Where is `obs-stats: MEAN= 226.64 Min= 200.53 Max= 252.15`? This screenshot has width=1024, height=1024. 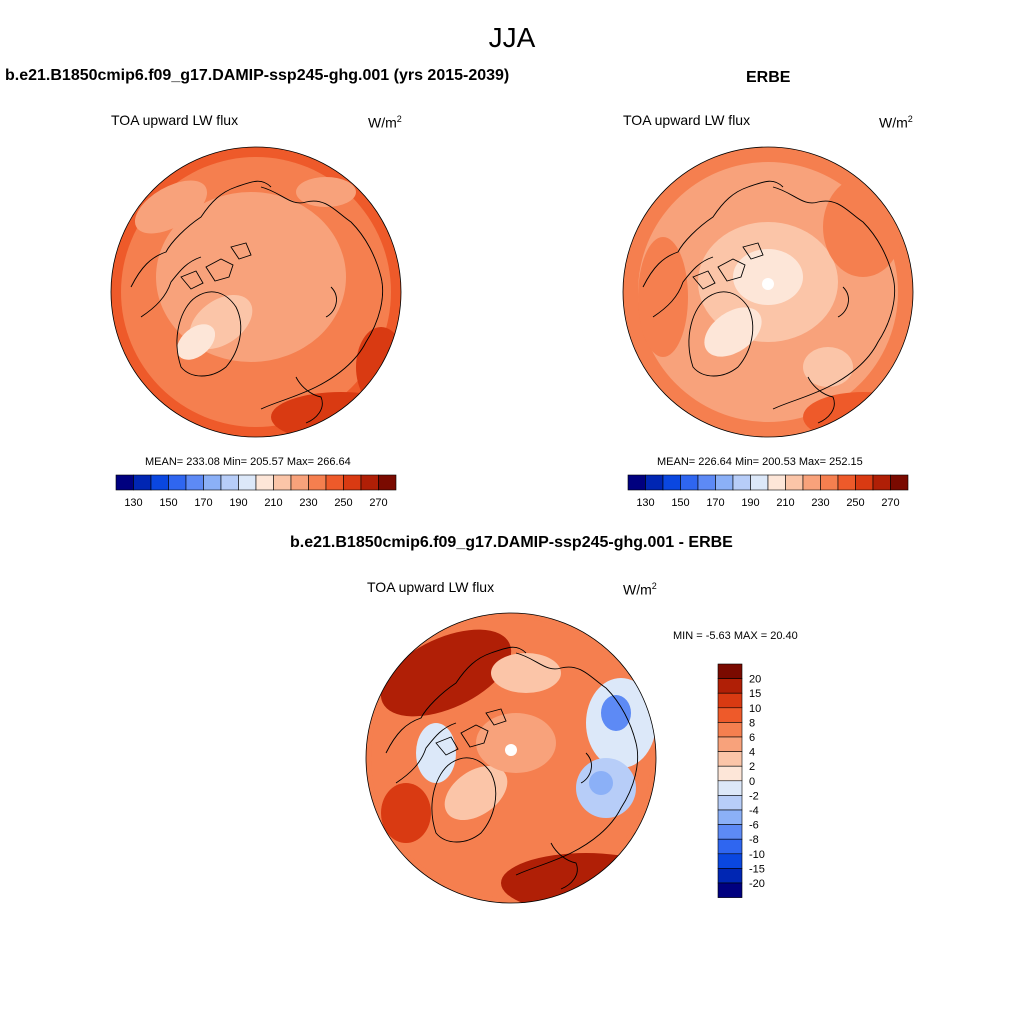 obs-stats: MEAN= 226.64 Min= 200.53 Max= 252.15 is located at coordinates (760, 462).